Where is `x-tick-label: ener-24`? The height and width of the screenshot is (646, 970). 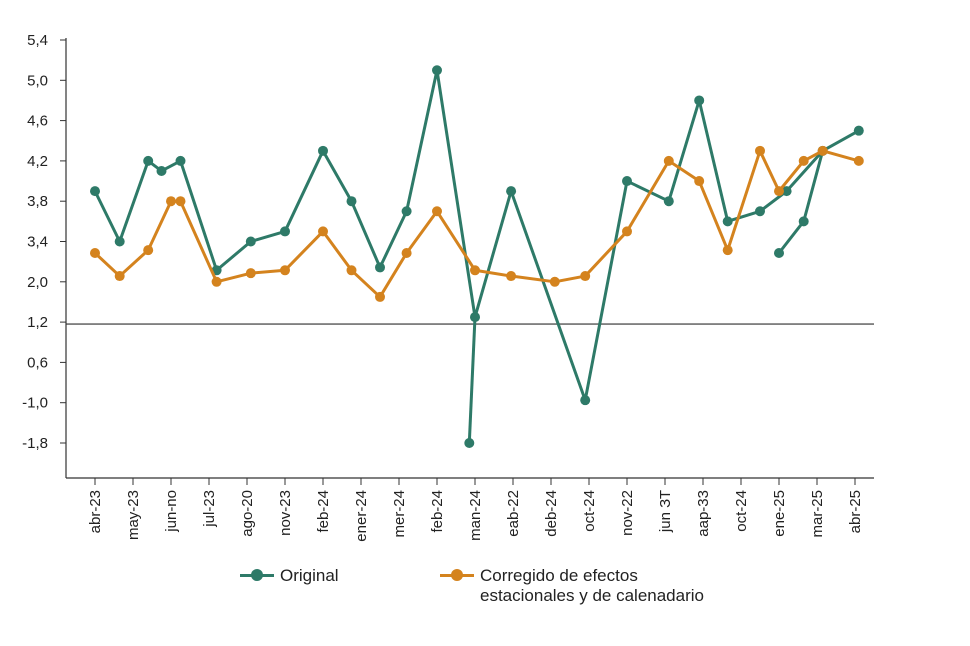 x-tick-label: ener-24 is located at coordinates (361, 516).